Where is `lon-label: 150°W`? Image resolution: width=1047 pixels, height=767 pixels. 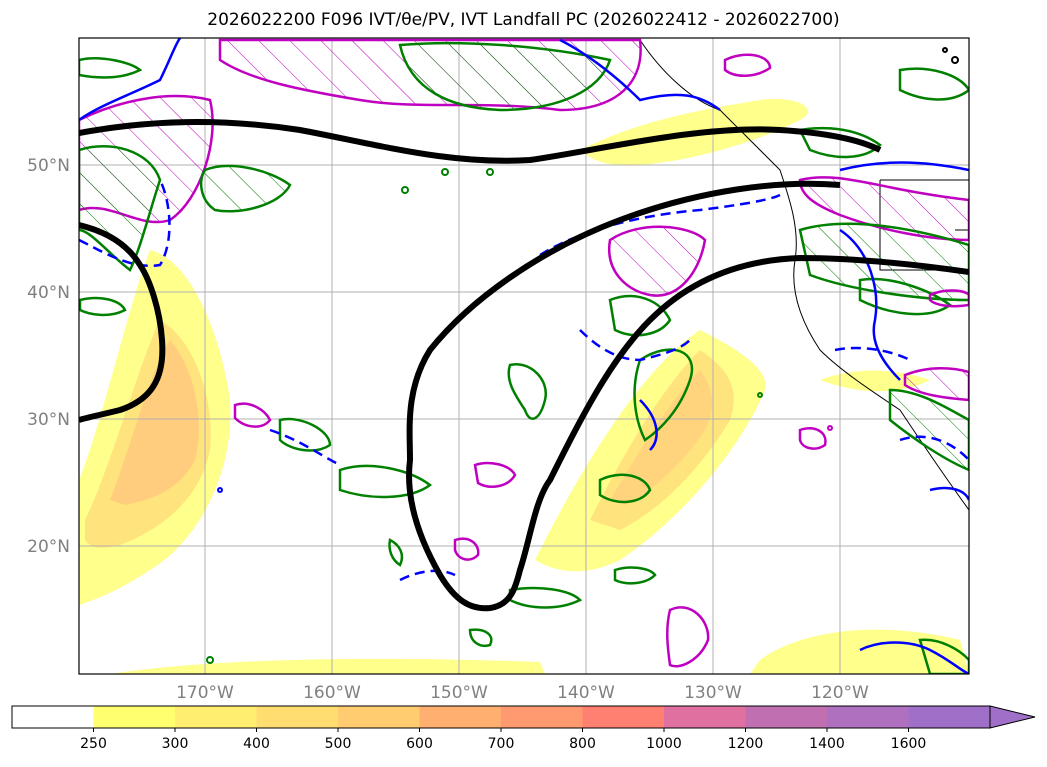
lon-label: 150°W is located at coordinates (459, 693).